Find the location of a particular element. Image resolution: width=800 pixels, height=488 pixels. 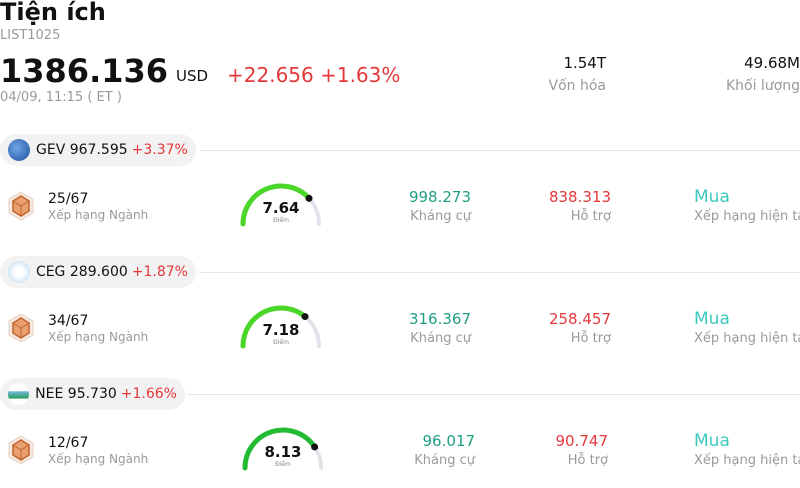

support-value: 90.747 is located at coordinates (582, 441).